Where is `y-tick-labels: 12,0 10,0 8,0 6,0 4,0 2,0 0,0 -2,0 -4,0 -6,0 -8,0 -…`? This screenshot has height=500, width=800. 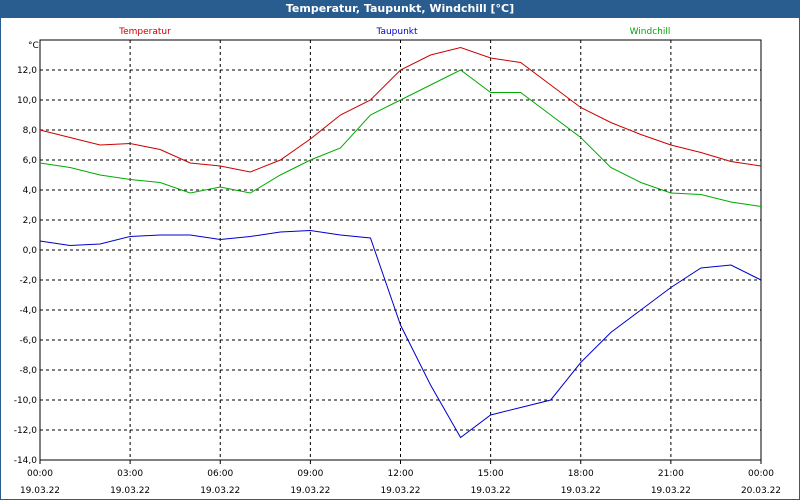
y-tick-labels: 12,0 10,0 8,0 6,0 4,0 2,0 0,0 -2,0 -4,0 -6,0 -8,0 -… is located at coordinates (26, 266).